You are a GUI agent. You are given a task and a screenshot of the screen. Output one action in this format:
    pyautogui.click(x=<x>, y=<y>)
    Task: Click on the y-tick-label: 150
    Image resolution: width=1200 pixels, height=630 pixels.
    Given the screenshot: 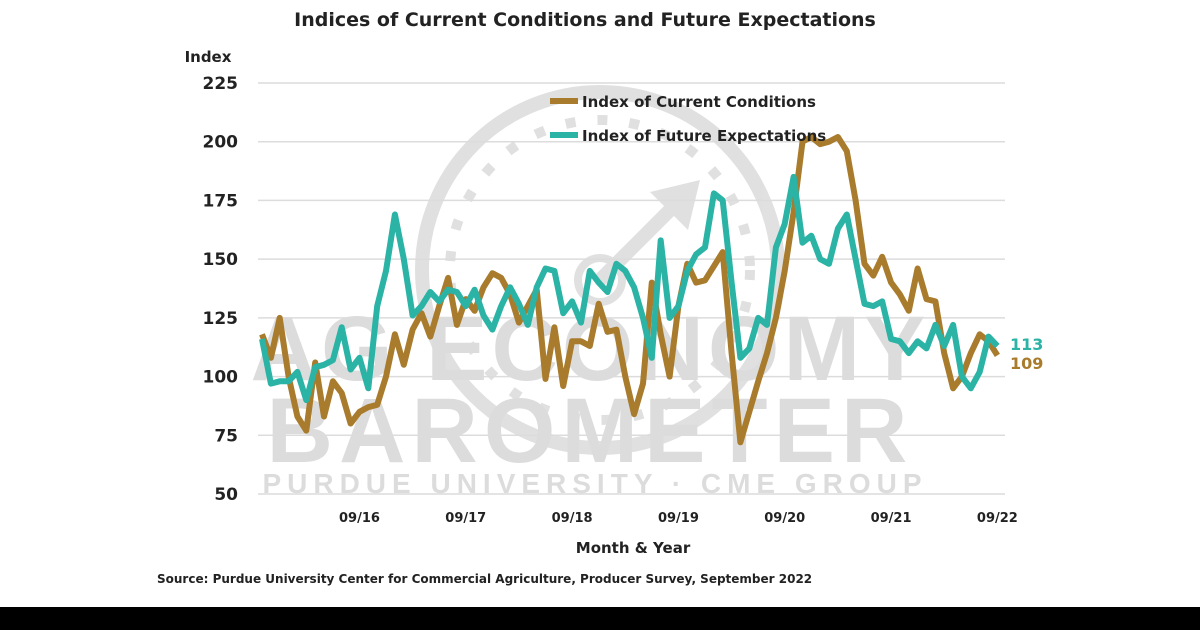 What is the action you would take?
    pyautogui.click(x=221, y=260)
    